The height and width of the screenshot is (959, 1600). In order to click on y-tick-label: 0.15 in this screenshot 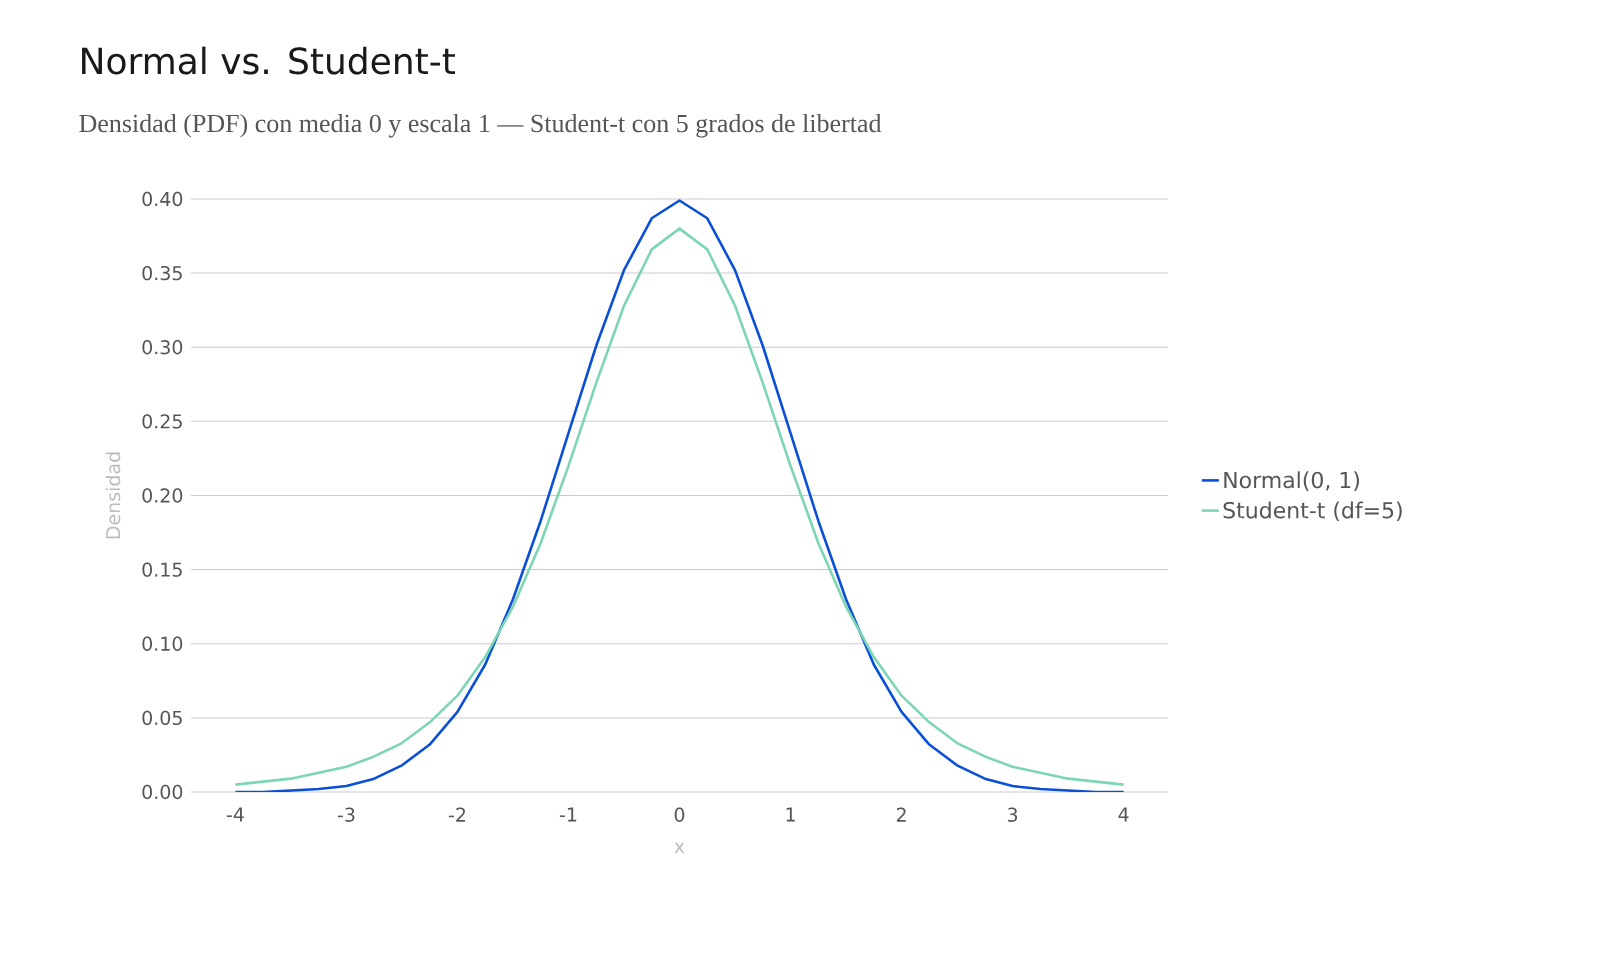, I will do `click(162, 569)`.